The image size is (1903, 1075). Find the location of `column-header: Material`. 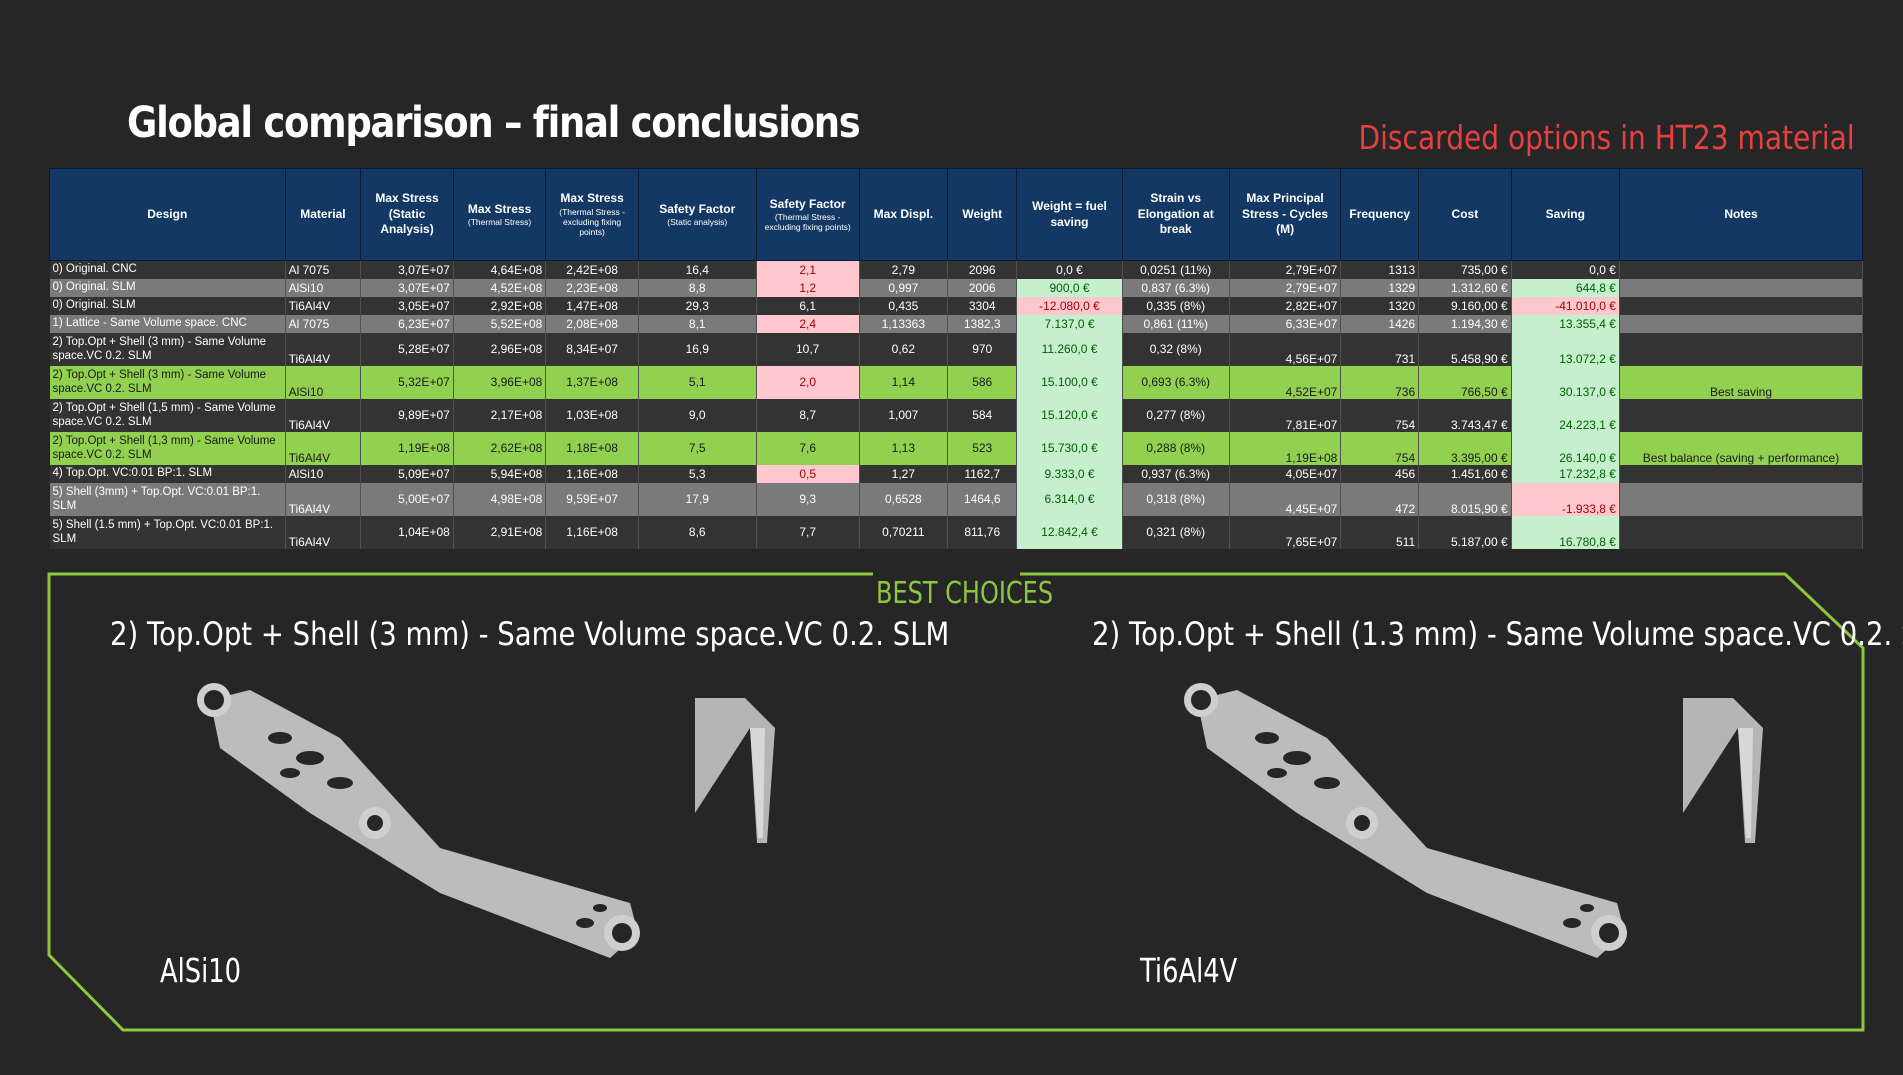

column-header: Material is located at coordinates (323, 214).